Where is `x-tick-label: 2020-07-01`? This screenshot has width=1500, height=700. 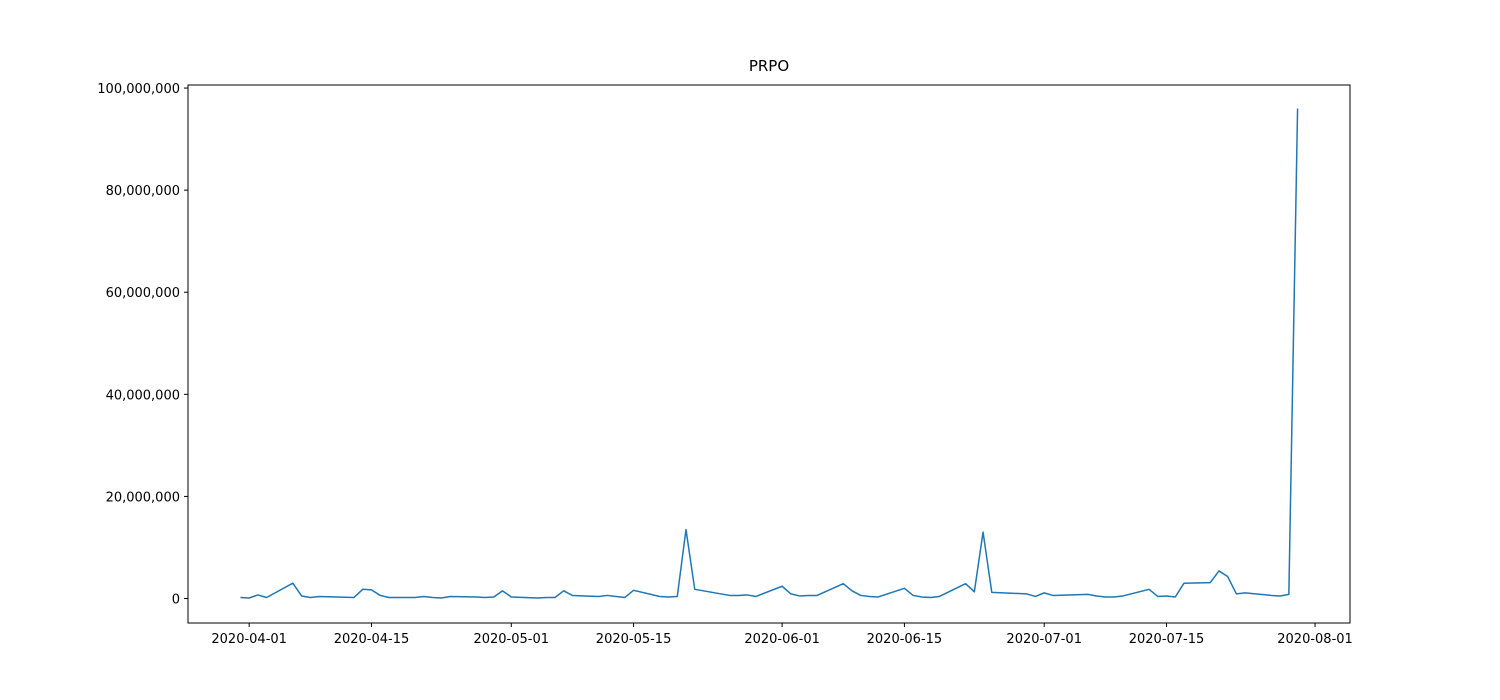 x-tick-label: 2020-07-01 is located at coordinates (1044, 639).